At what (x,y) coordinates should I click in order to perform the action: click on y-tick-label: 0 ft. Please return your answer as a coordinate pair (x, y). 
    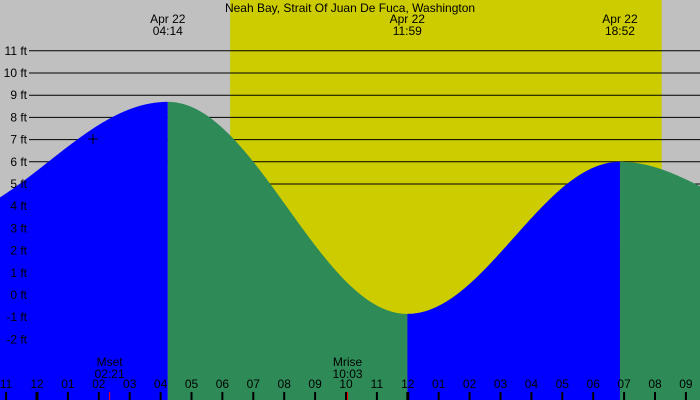
    Looking at the image, I should click on (18, 295).